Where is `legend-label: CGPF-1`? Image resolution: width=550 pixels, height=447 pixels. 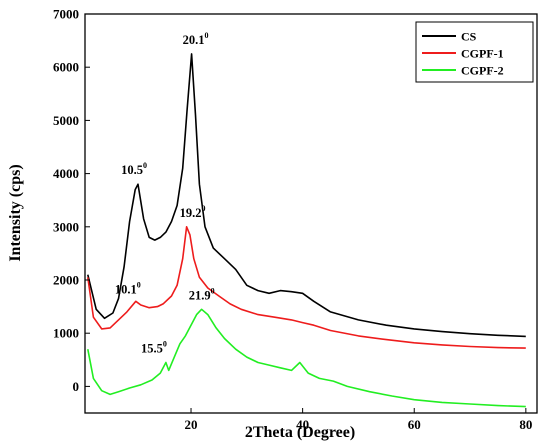 legend-label: CGPF-1 is located at coordinates (482, 54).